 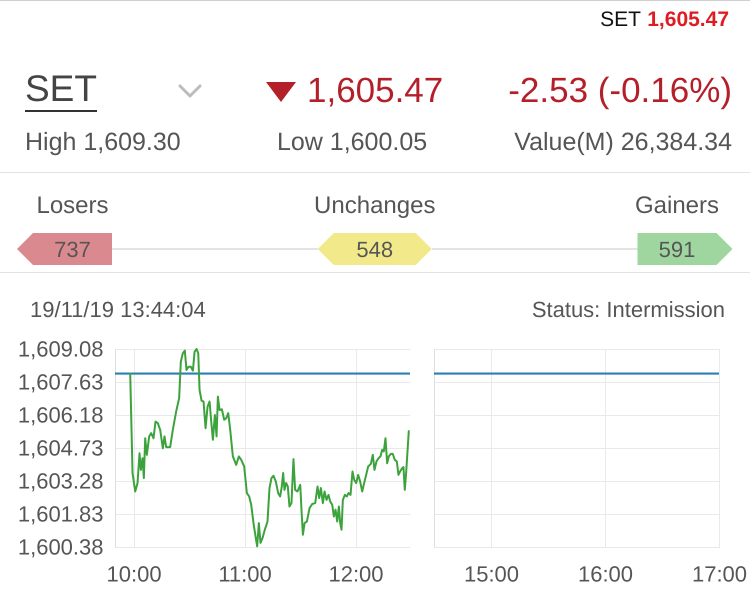 I want to click on text: Status: Intermission, so click(x=628, y=309).